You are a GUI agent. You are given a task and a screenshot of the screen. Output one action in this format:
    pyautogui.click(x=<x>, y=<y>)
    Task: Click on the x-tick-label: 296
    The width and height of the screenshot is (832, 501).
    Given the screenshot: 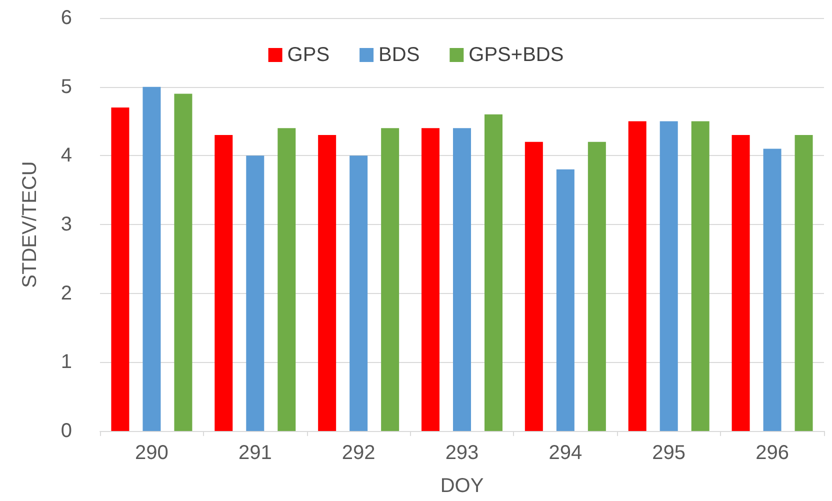 What is the action you would take?
    pyautogui.click(x=772, y=453)
    